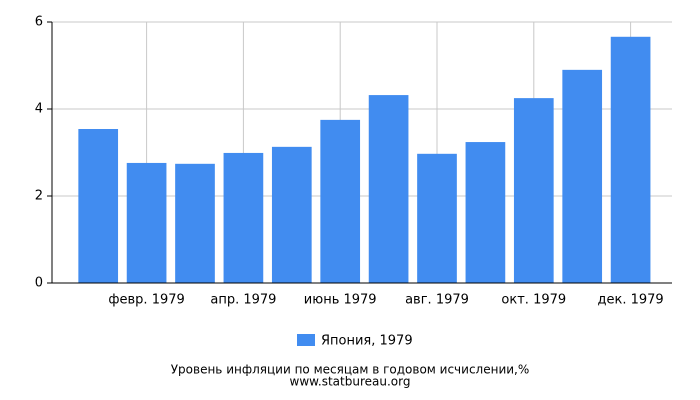 This screenshot has width=700, height=400. I want to click on source: www.statbureau.org, so click(350, 382).